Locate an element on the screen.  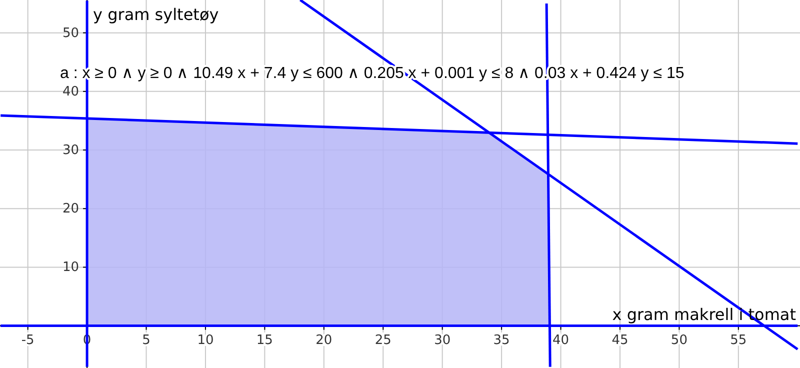
x-axis-title: x gram makrell i tomat is located at coordinates (704, 314).